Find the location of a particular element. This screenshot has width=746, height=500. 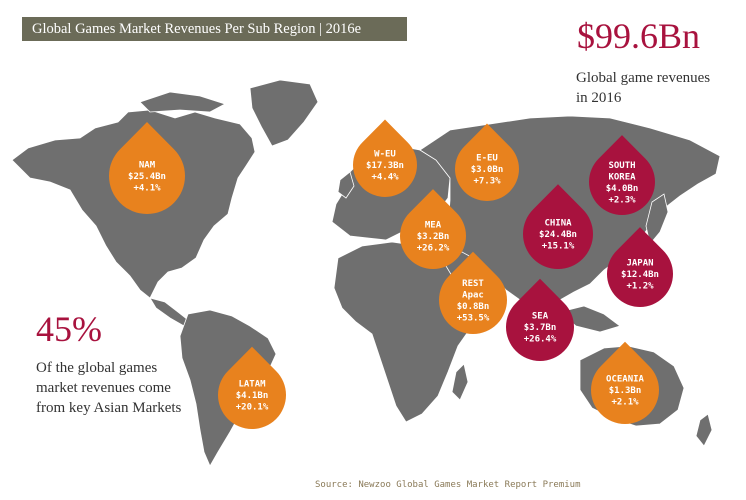

region-pin-label: +4.4% is located at coordinates (385, 178).